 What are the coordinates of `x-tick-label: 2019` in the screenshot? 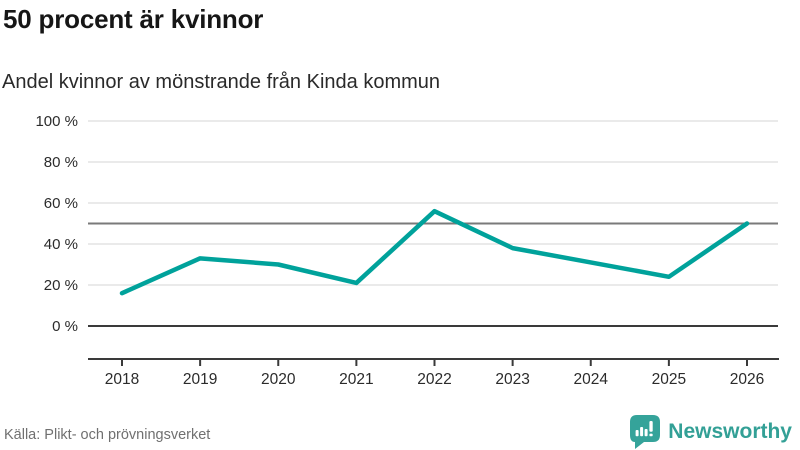 It's located at (200, 379).